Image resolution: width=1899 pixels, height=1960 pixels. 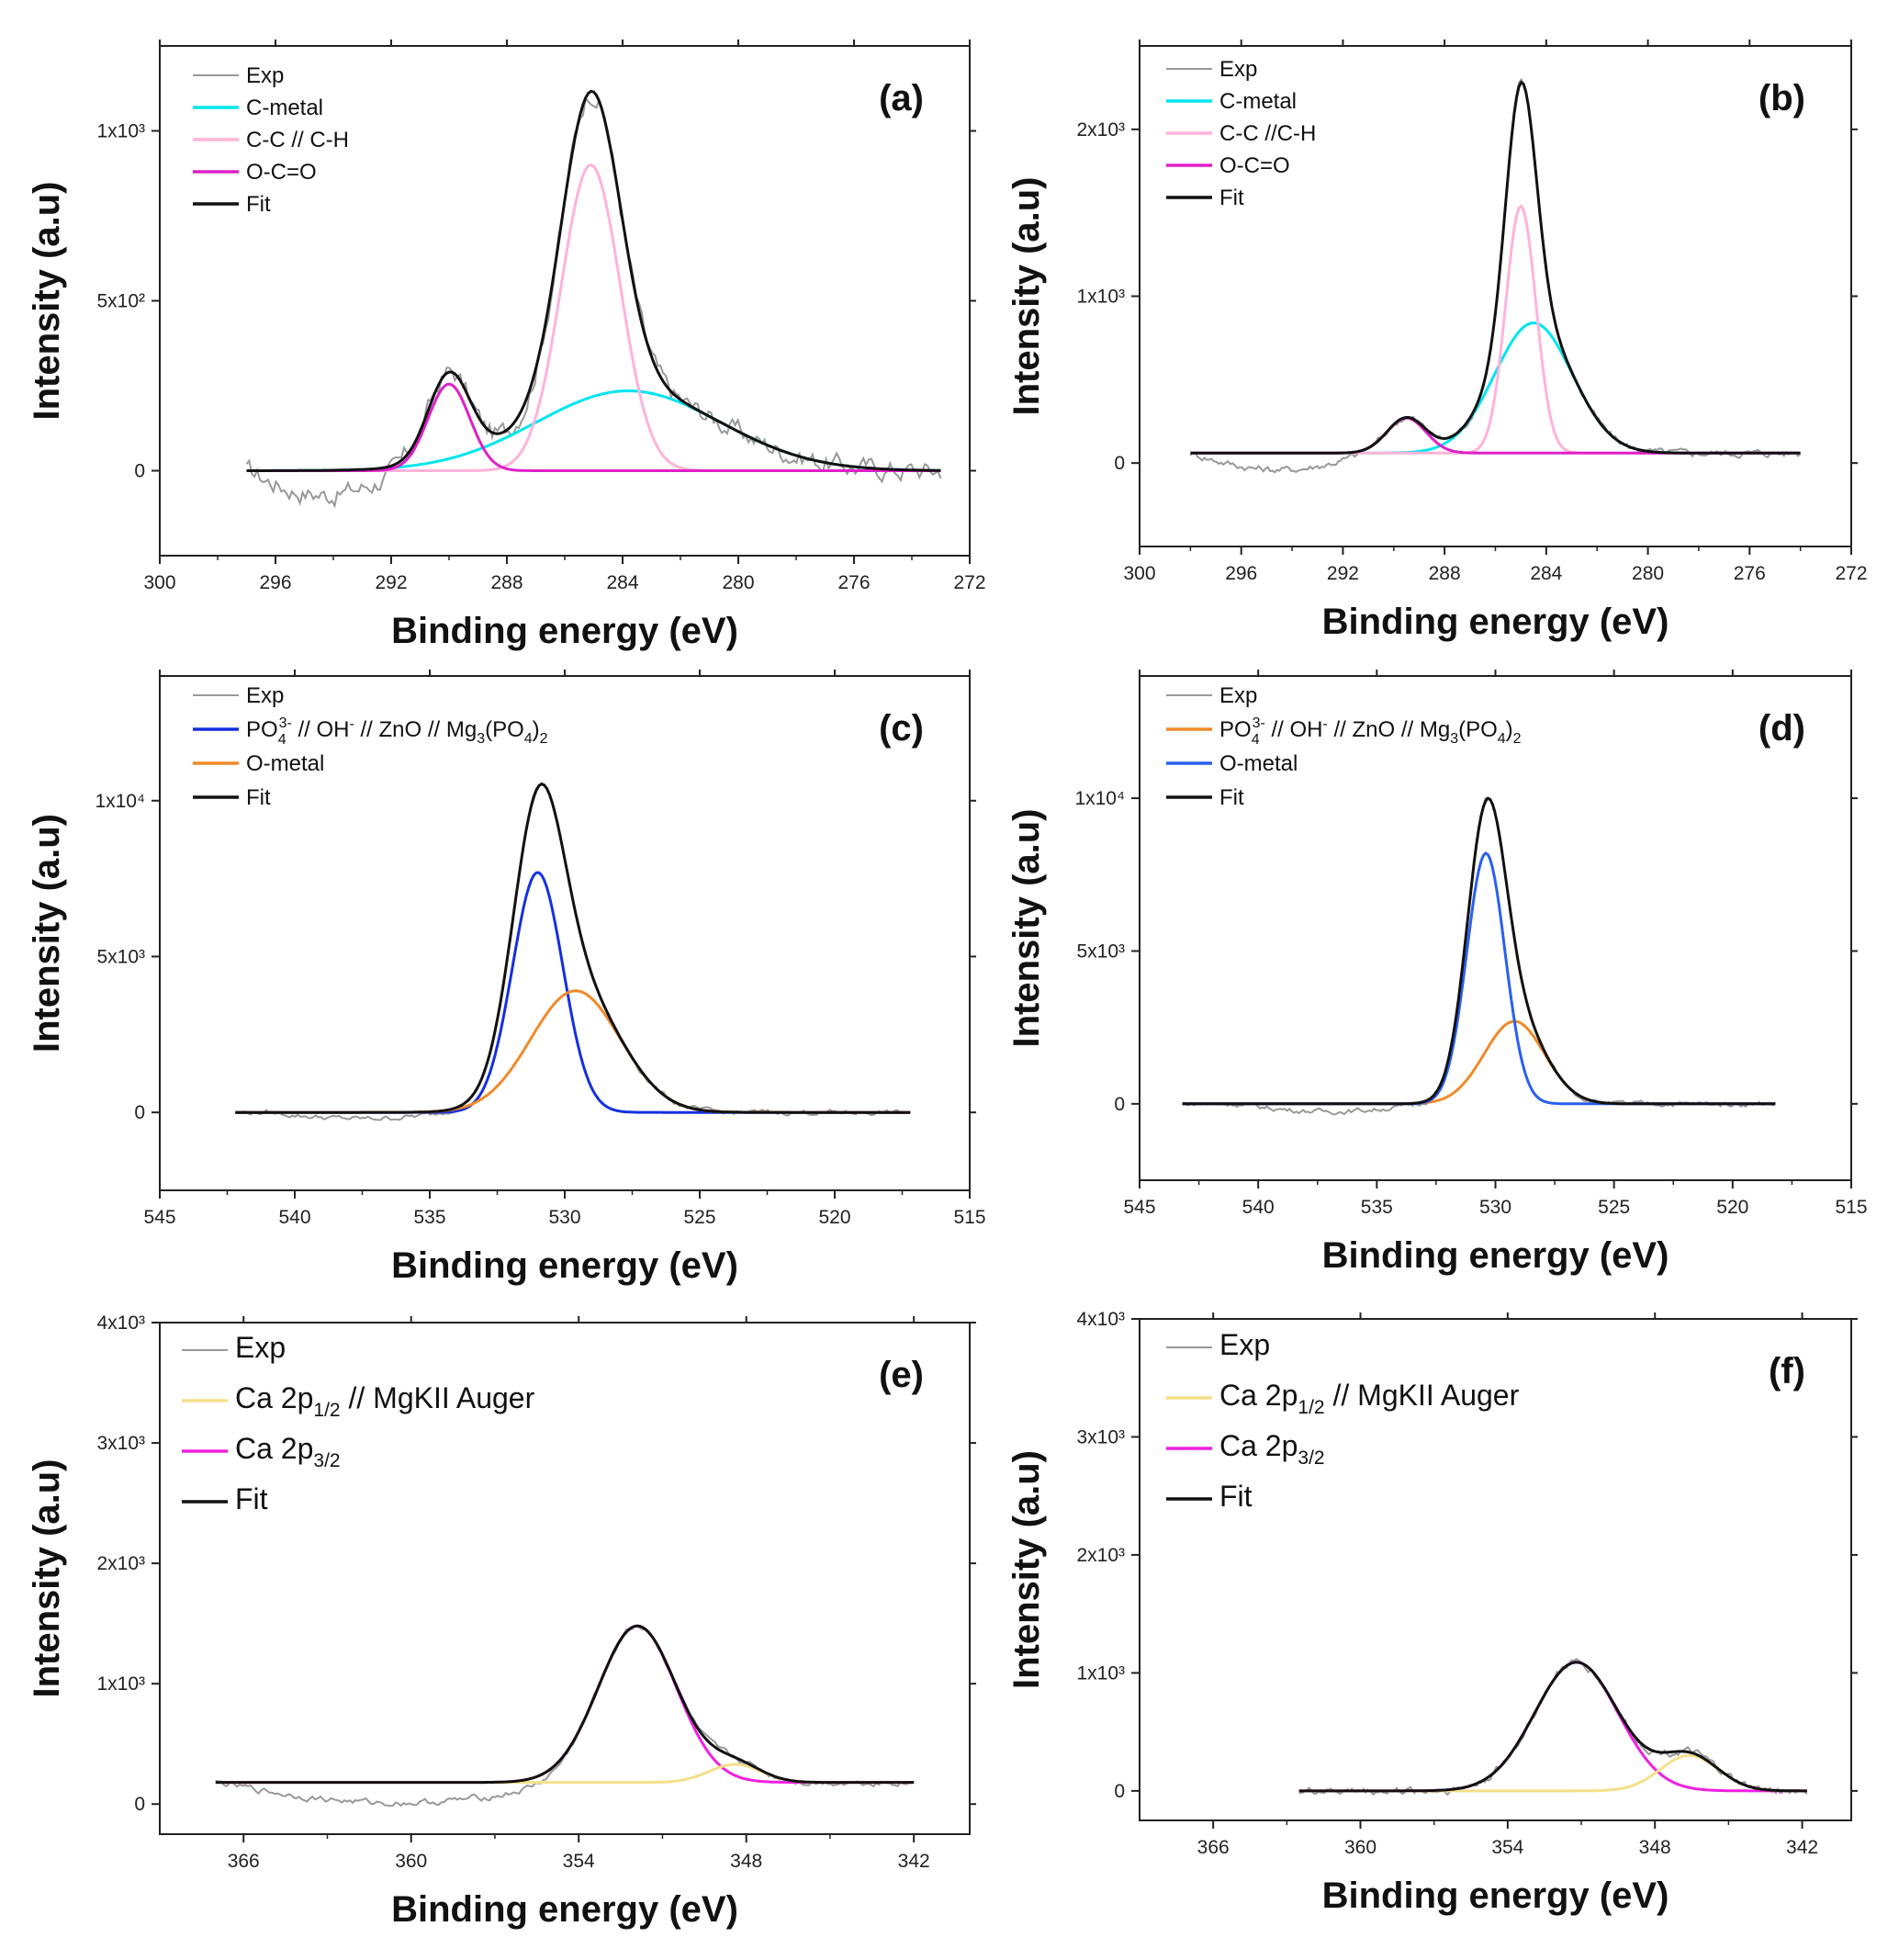 I want to click on x-tick-label: 515, so click(x=969, y=1217).